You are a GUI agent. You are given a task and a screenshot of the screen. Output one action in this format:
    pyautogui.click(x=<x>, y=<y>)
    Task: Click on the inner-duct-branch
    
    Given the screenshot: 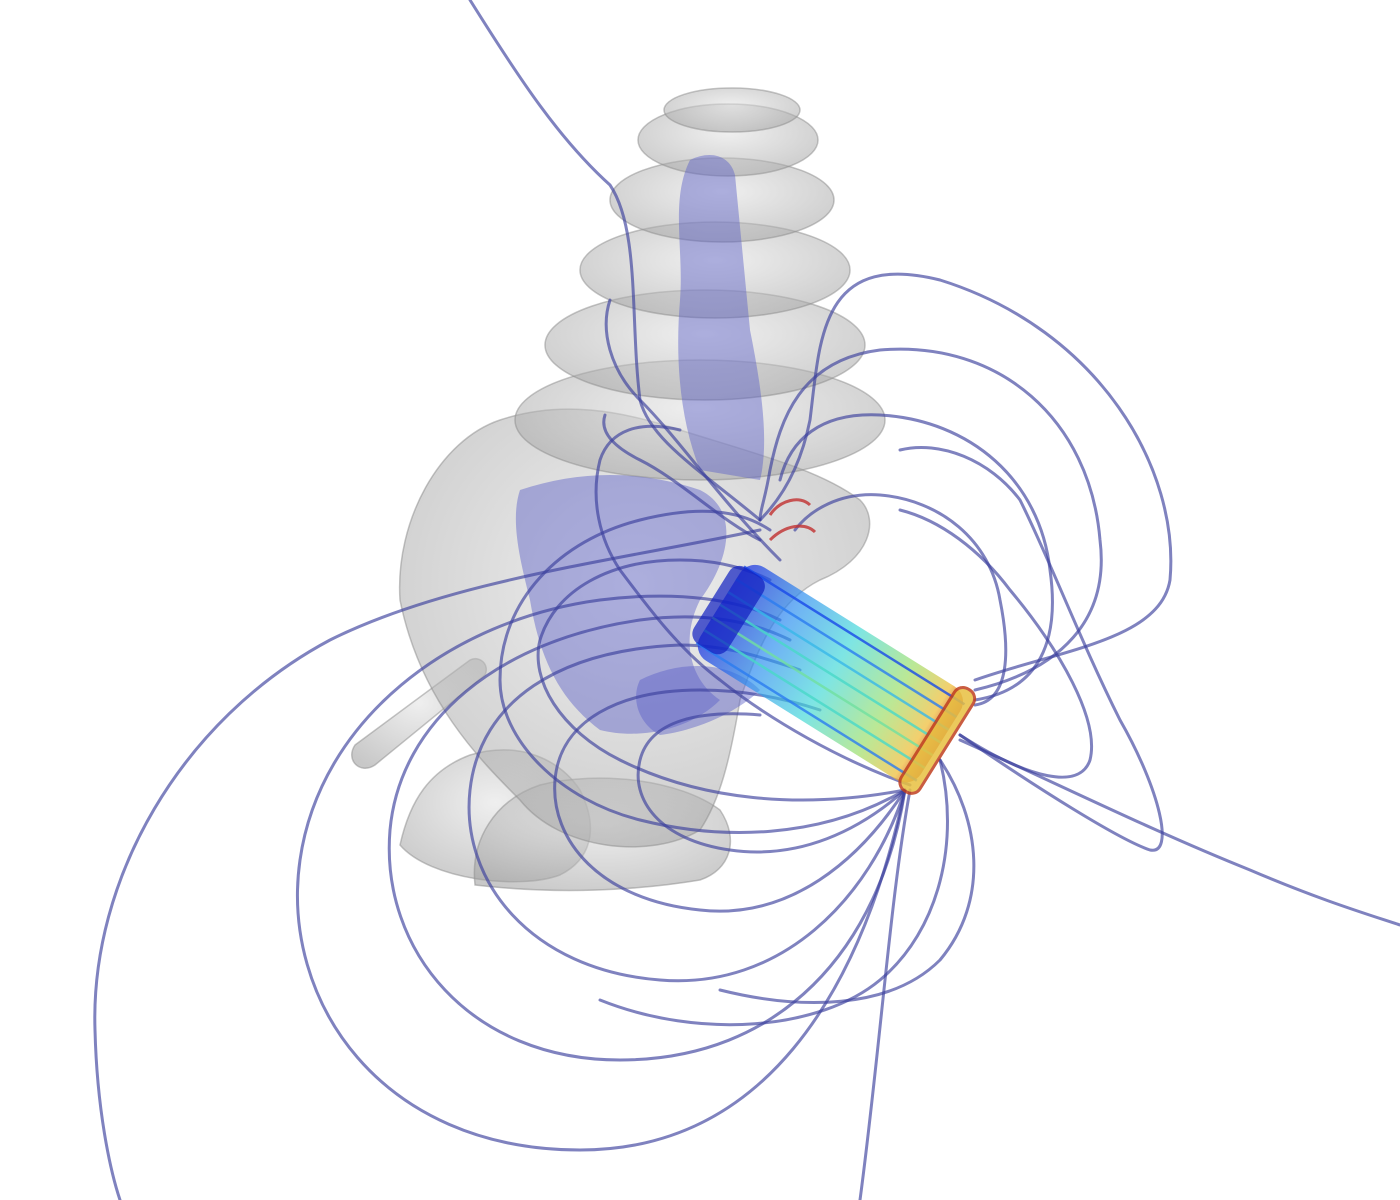 What is the action you would take?
    pyautogui.click(x=698, y=700)
    